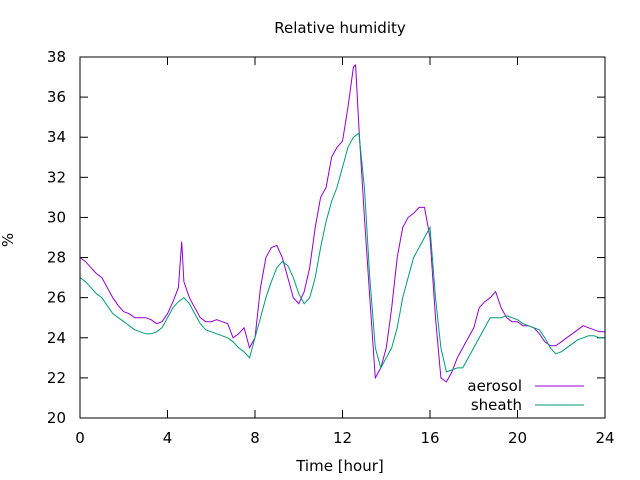 This screenshot has height=480, width=640. What do you see at coordinates (496, 405) in the screenshot?
I see `legend-label-sheath: sheath` at bounding box center [496, 405].